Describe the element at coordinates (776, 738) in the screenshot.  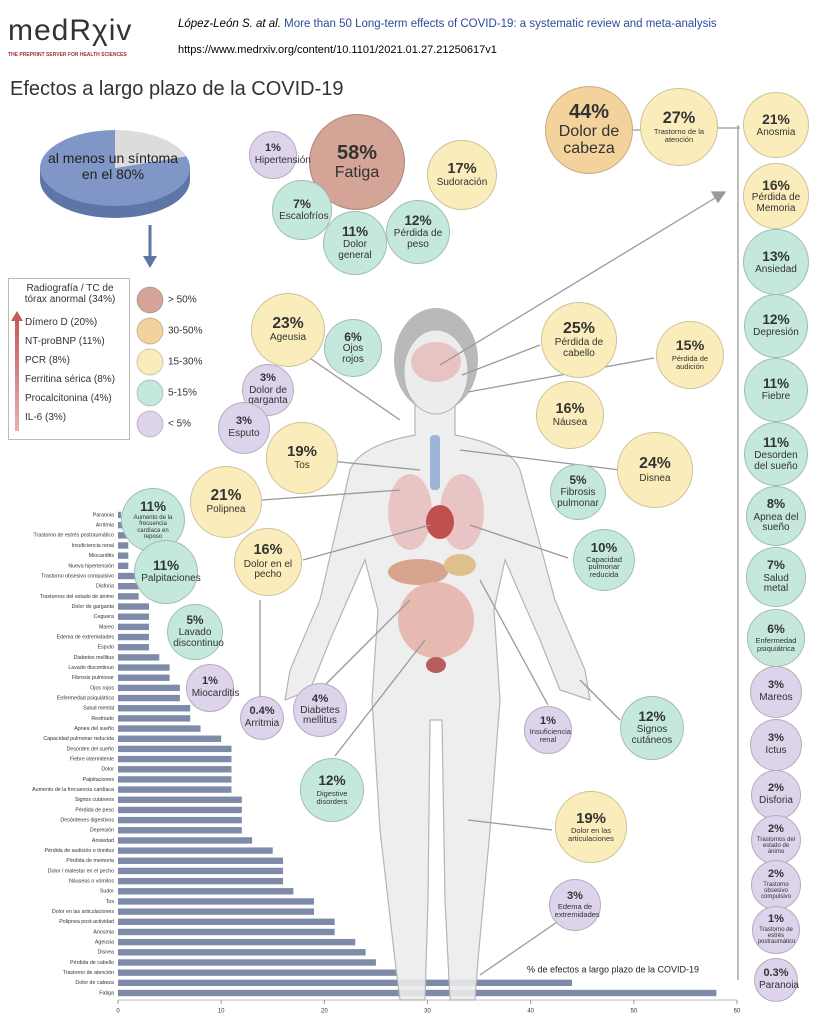
I see `bubble-value: 3%` at that location.